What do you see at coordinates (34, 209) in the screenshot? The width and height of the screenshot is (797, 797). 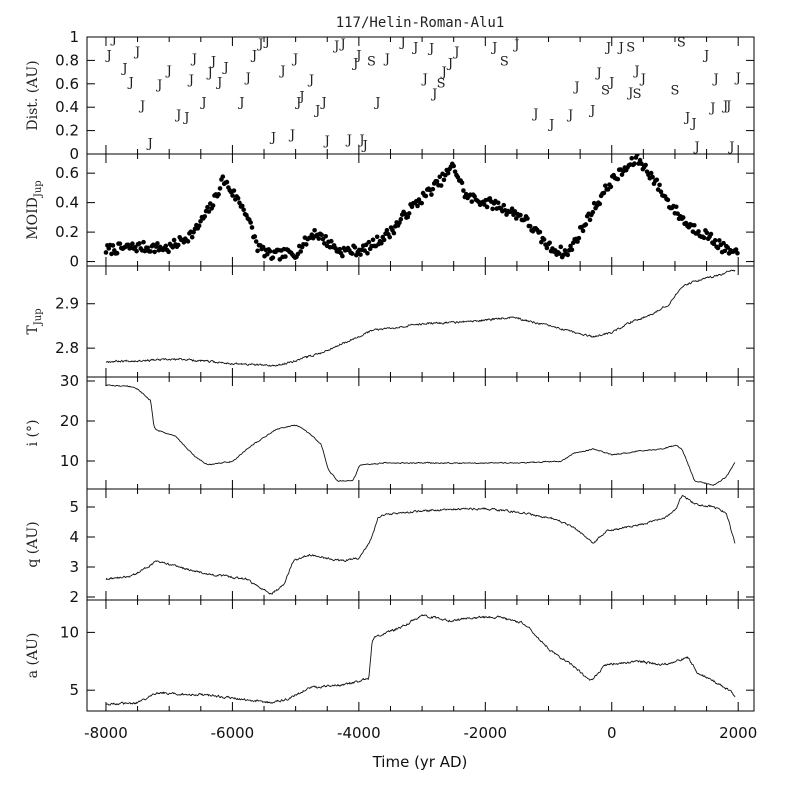 I see `y-axis-label-moid: MOIDJup` at bounding box center [34, 209].